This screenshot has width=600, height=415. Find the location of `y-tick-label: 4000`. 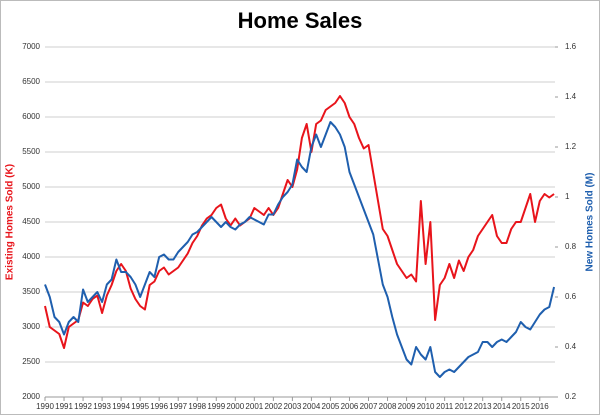

y-tick-label: 4000 is located at coordinates (31, 256).